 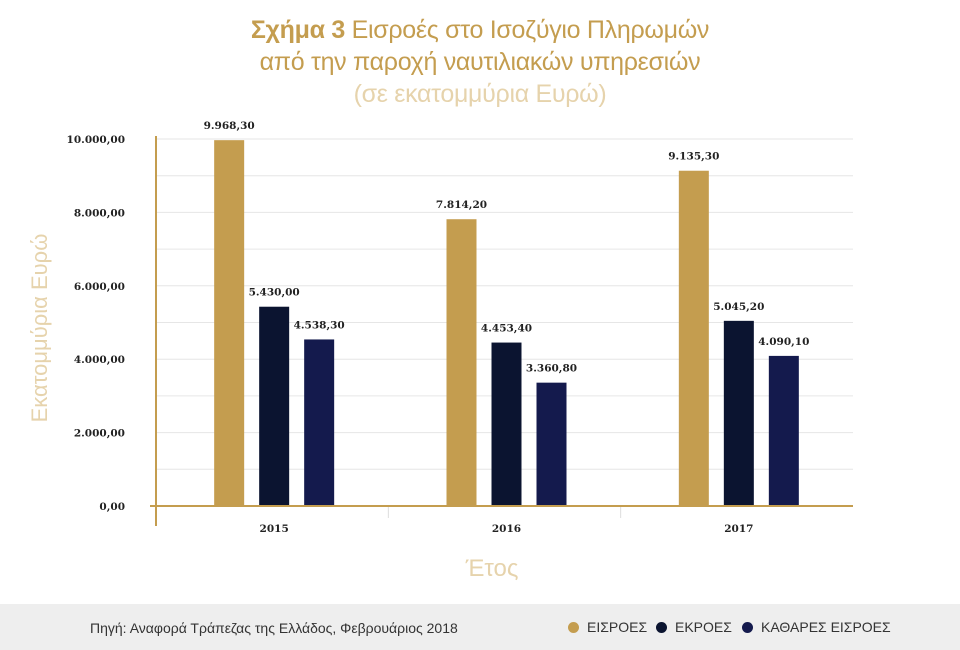 I want to click on data-label: 5.430,00, so click(x=274, y=293).